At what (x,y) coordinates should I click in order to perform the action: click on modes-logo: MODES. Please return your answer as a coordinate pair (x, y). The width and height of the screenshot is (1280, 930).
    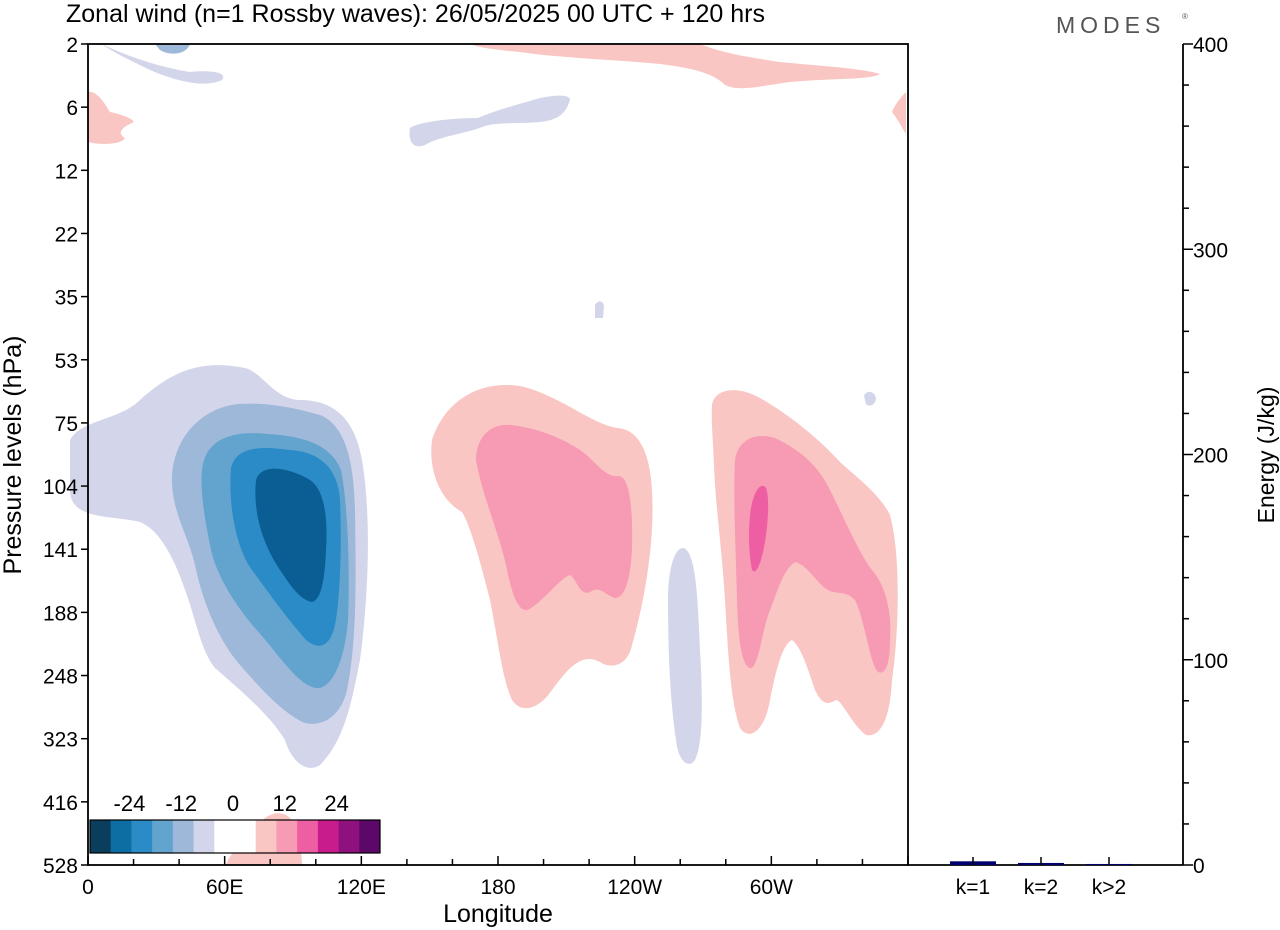
    Looking at the image, I should click on (1110, 25).